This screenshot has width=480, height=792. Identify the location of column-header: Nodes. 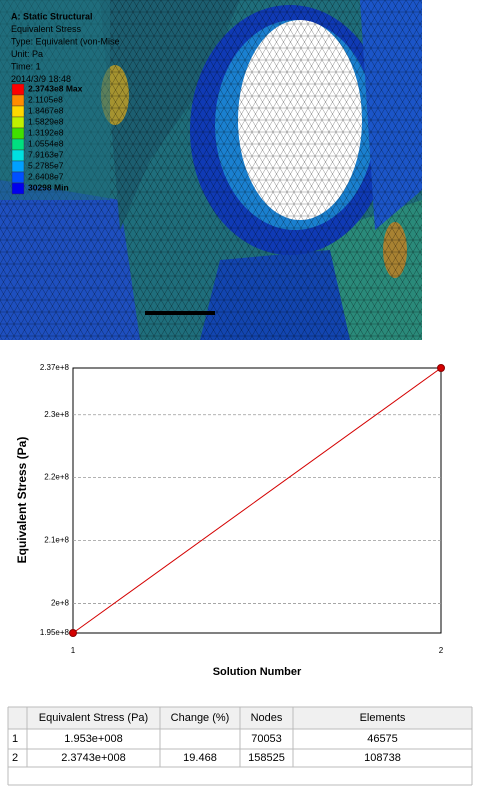
(267, 718).